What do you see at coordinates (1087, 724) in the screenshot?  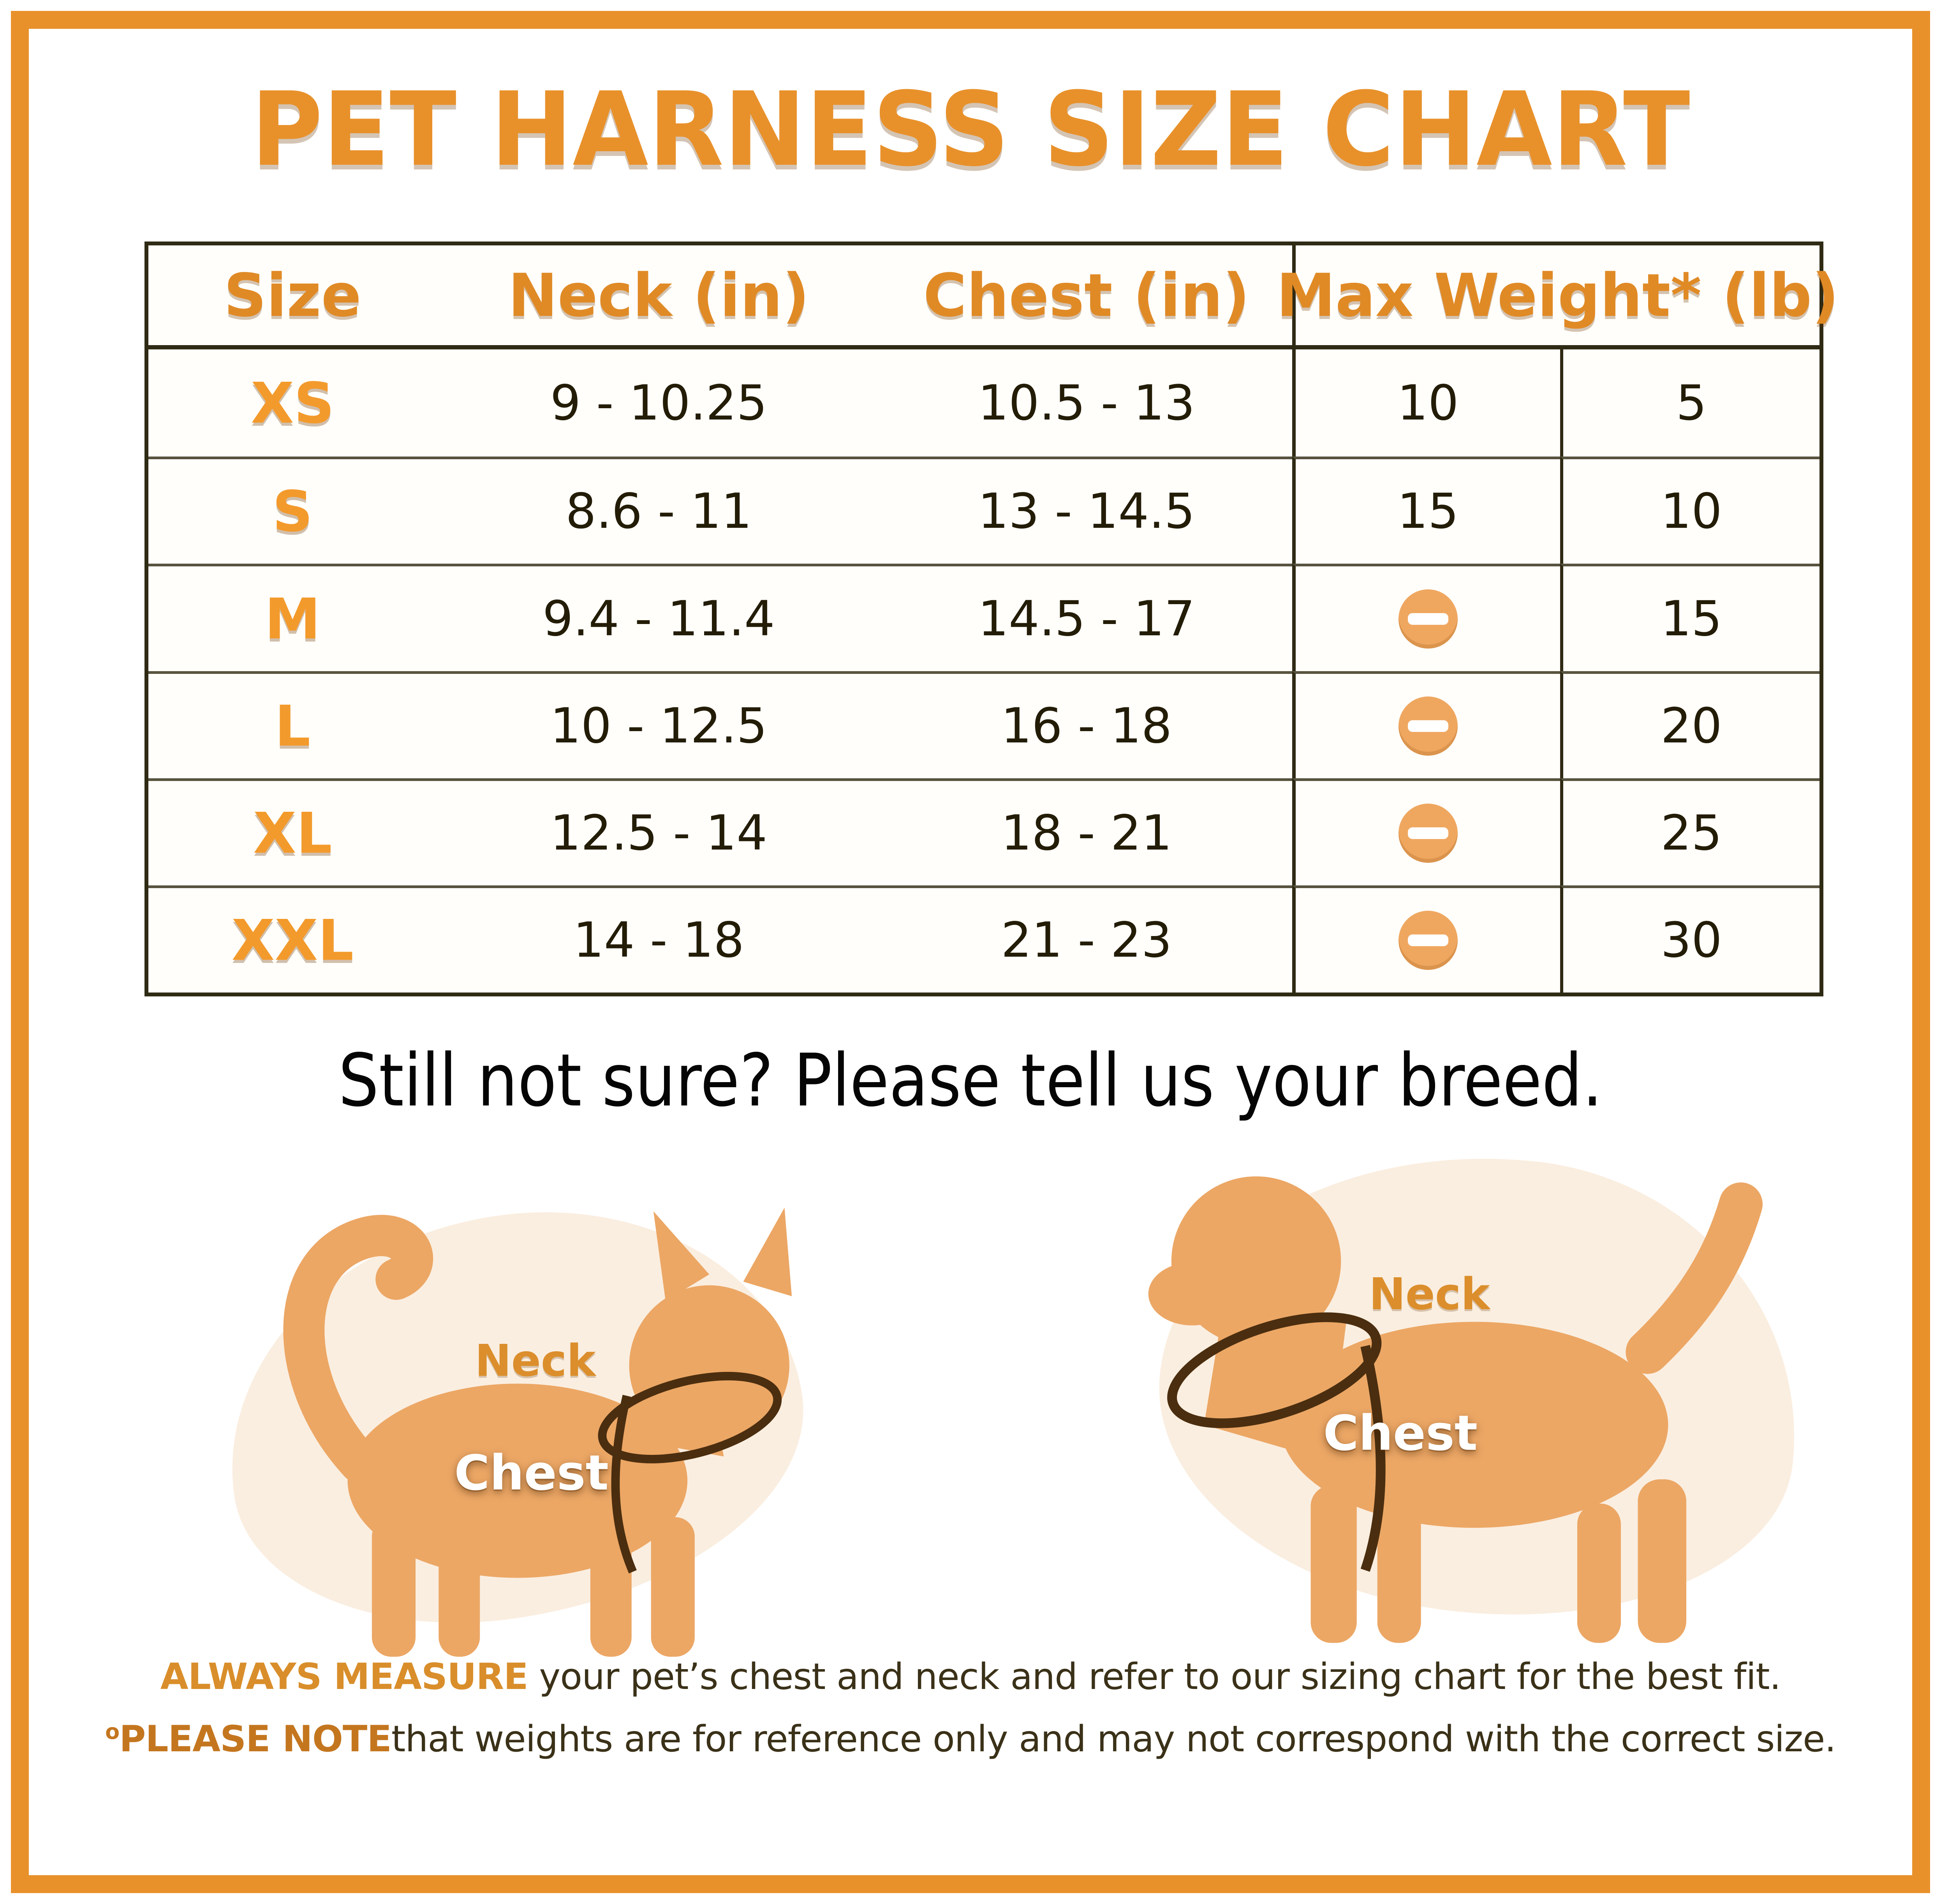 I see `chest-value: 16 - 18` at bounding box center [1087, 724].